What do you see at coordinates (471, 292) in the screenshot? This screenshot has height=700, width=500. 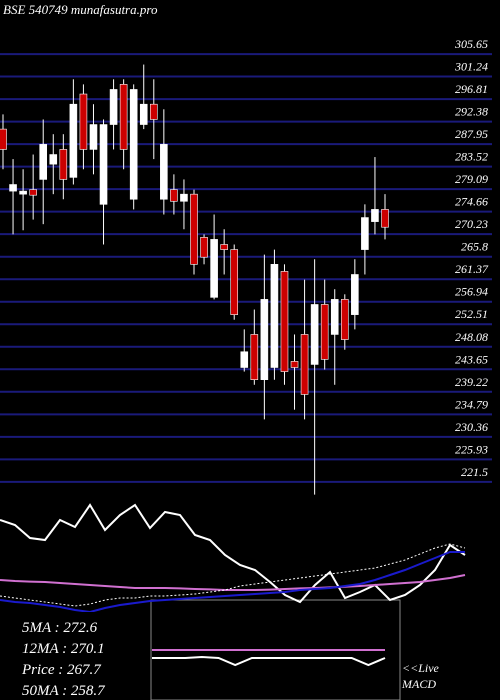 I see `y-tick-label: 256.94` at bounding box center [471, 292].